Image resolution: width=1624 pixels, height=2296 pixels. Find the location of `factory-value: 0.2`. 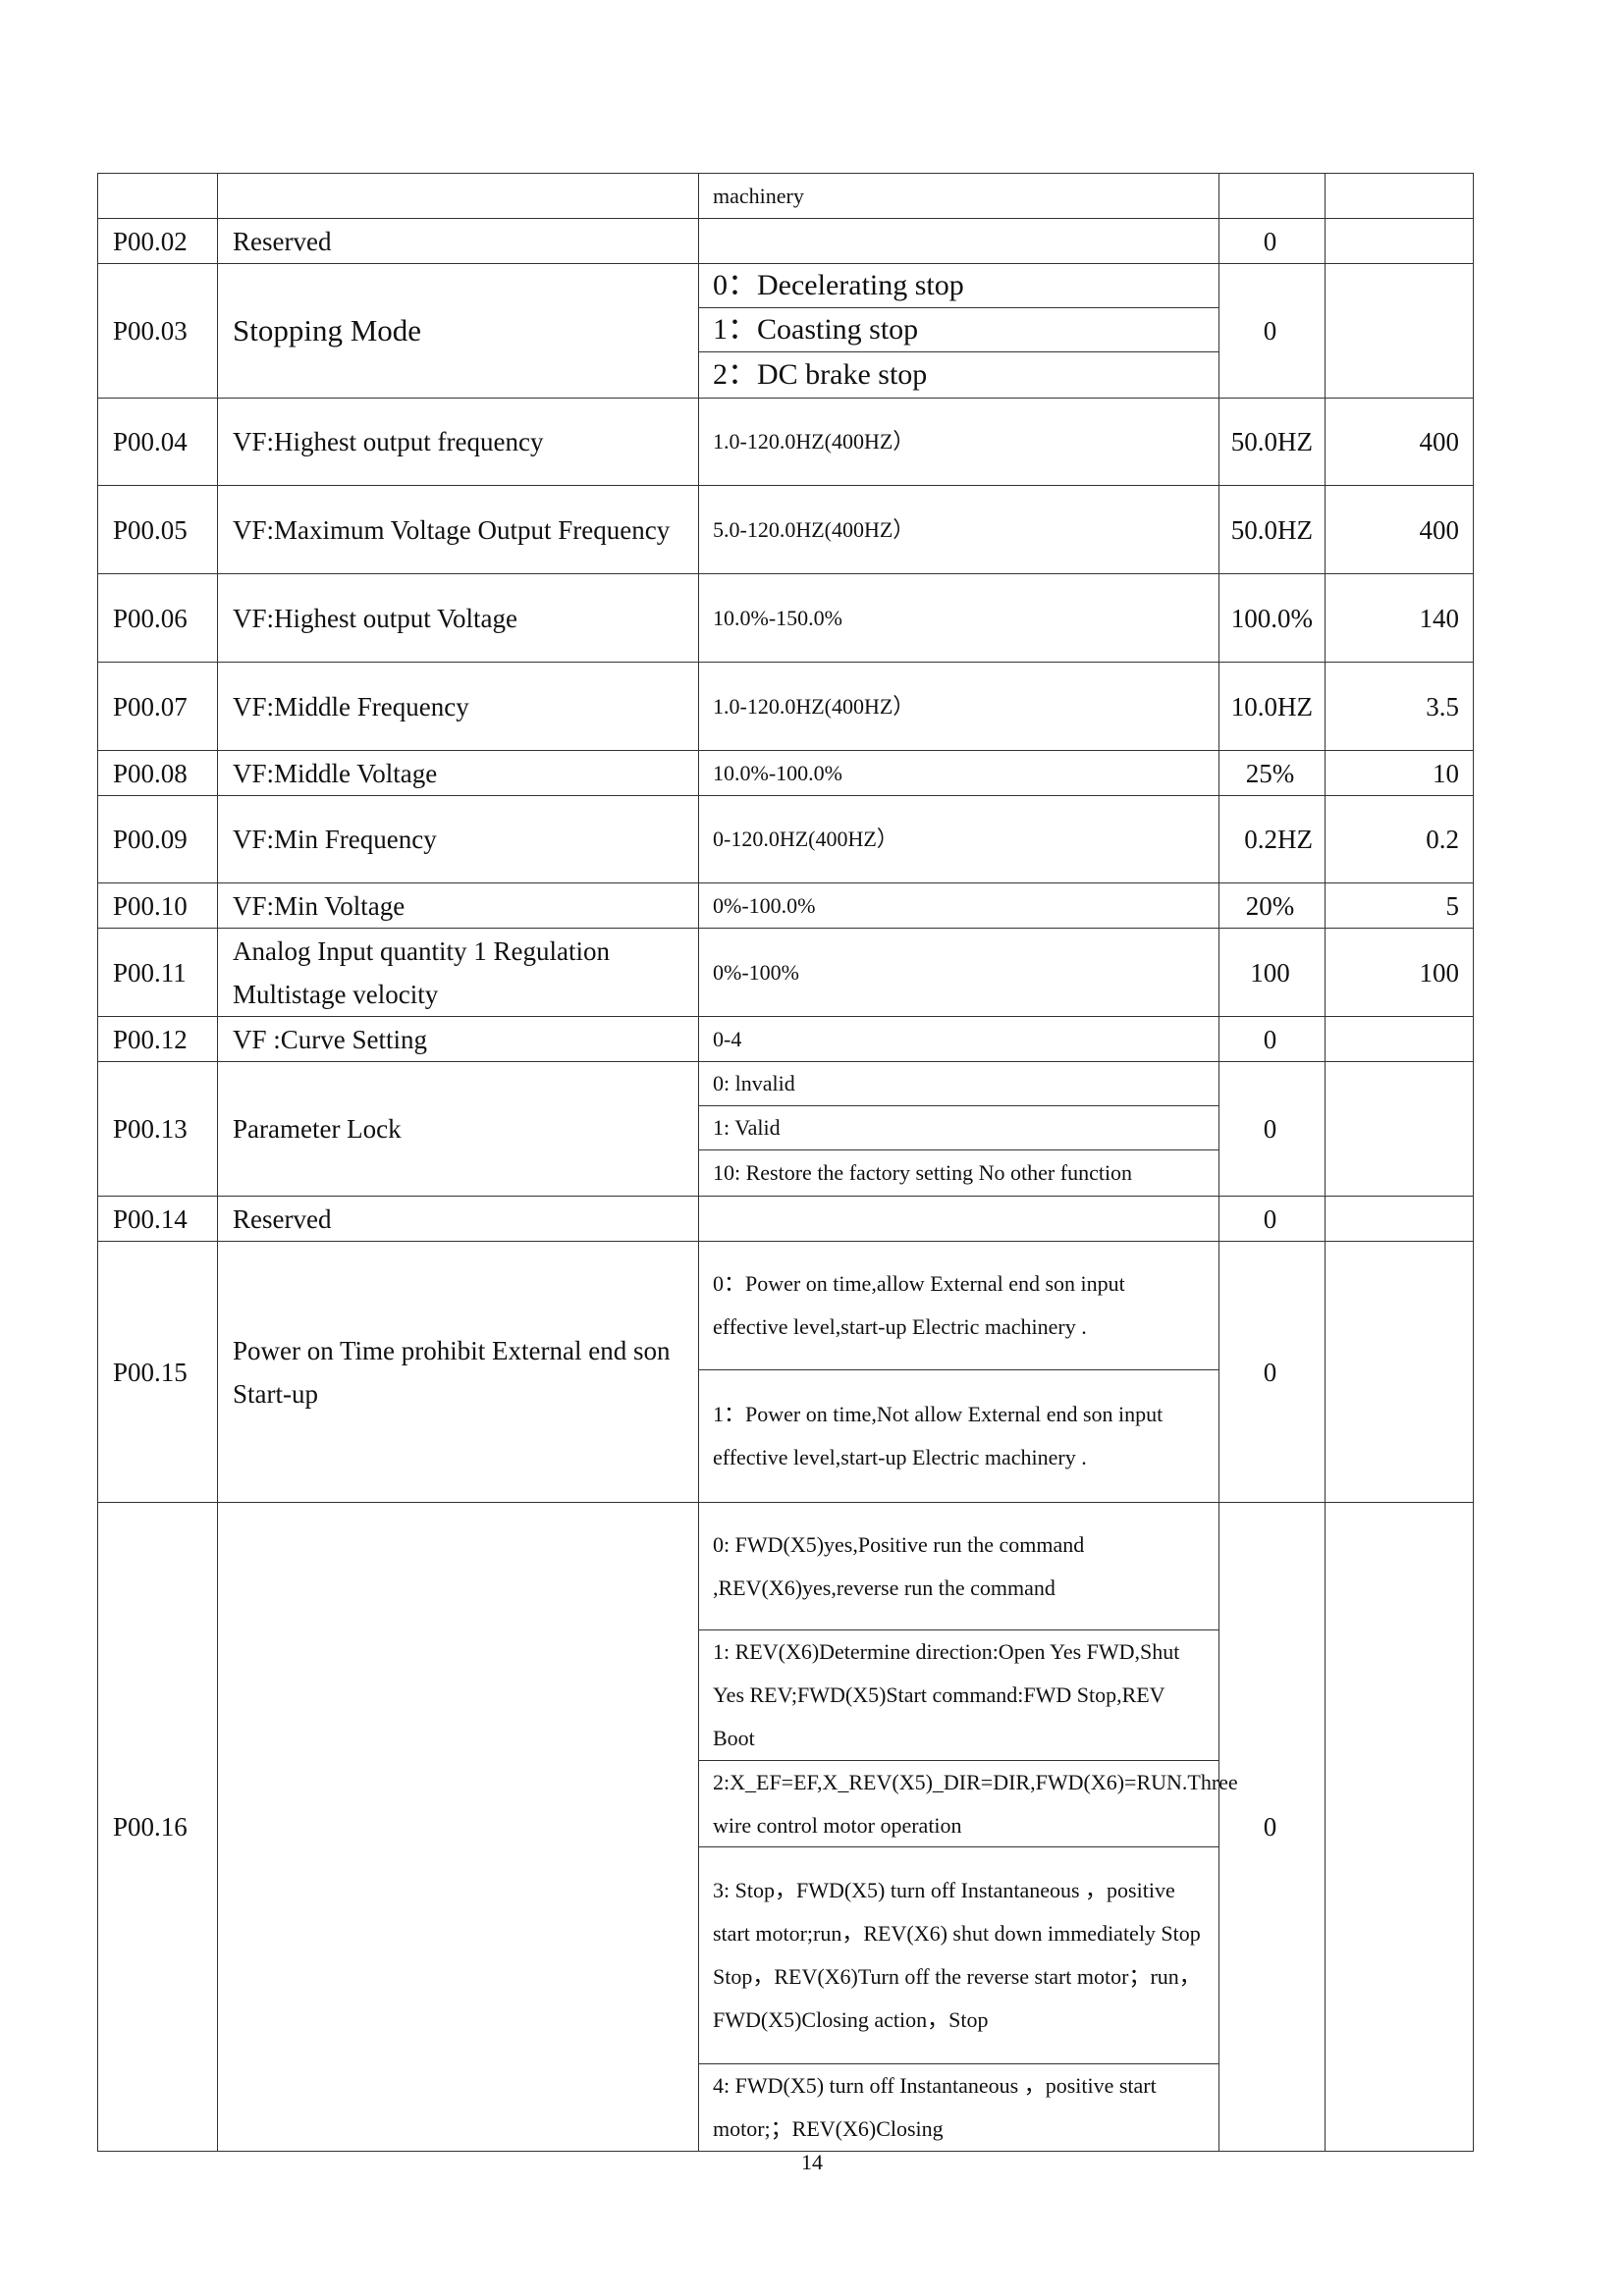

factory-value: 0.2 is located at coordinates (1399, 839).